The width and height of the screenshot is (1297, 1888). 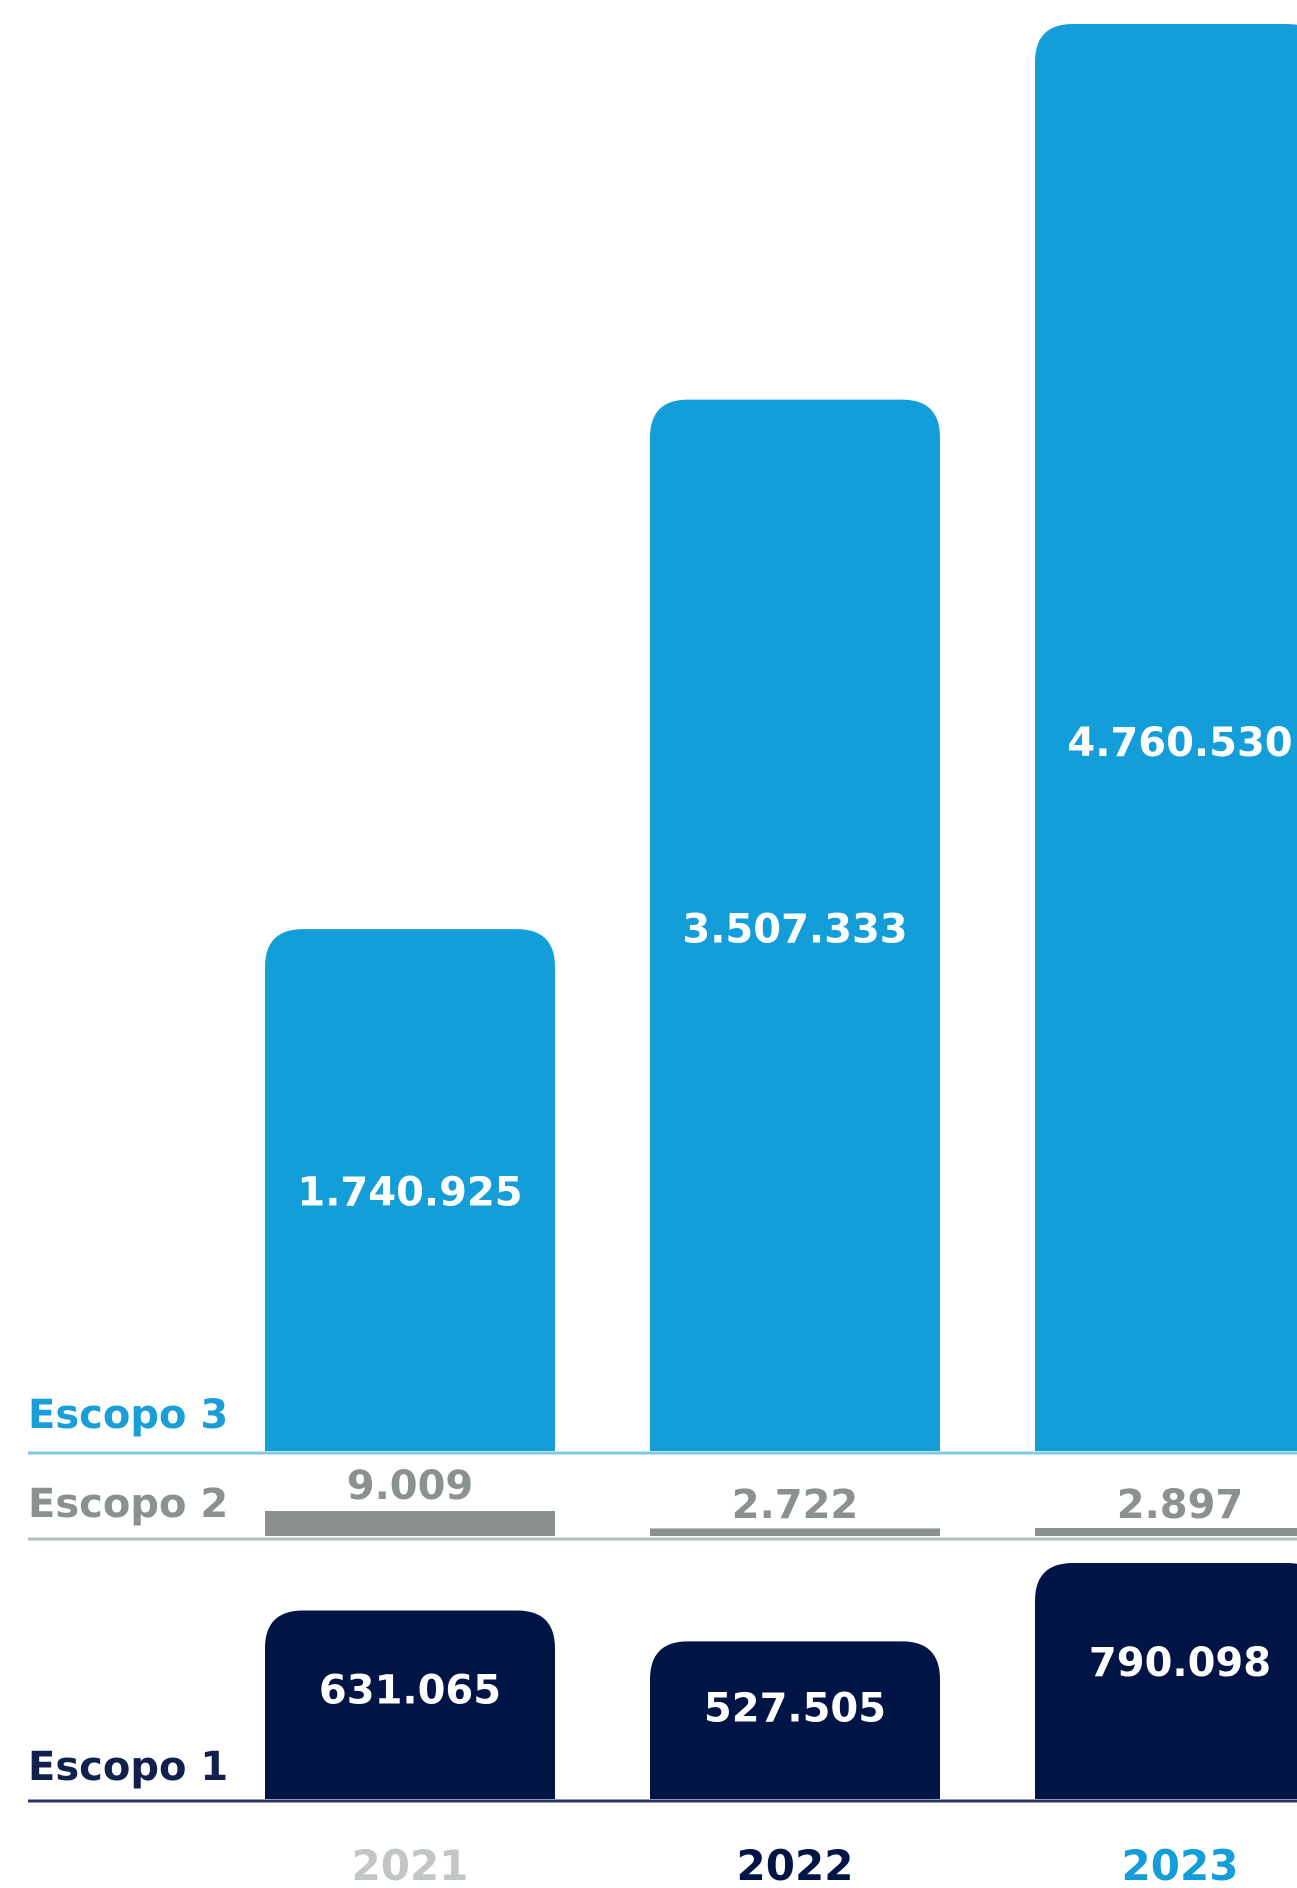 I want to click on escopo2-value-2023: 2.897, so click(x=1180, y=1505).